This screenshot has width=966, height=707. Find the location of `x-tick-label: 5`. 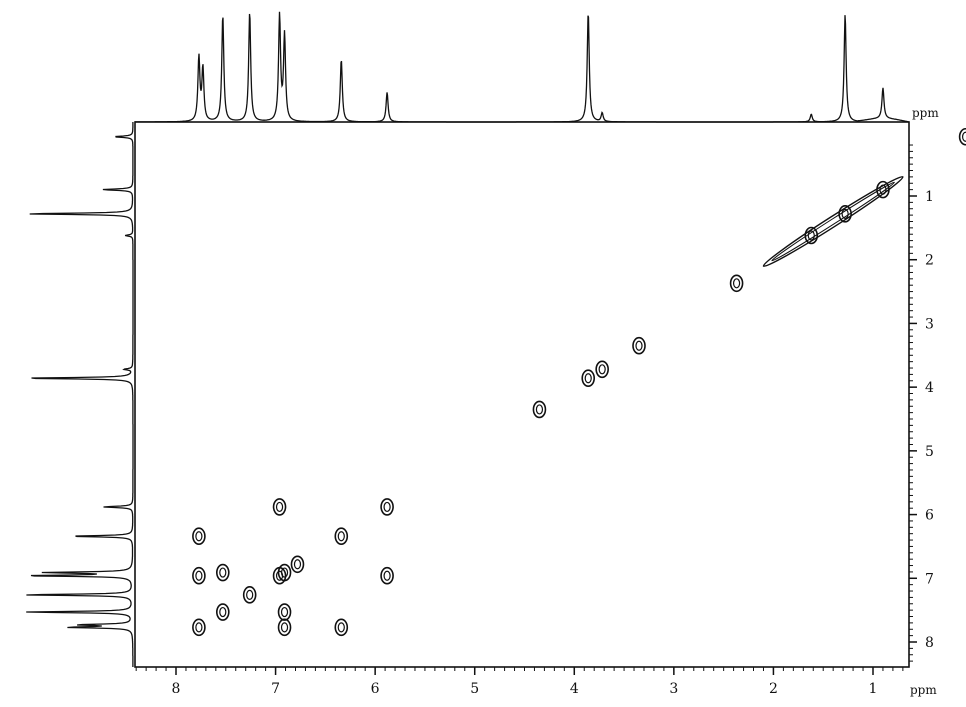

x-tick-label: 5 is located at coordinates (474, 689).